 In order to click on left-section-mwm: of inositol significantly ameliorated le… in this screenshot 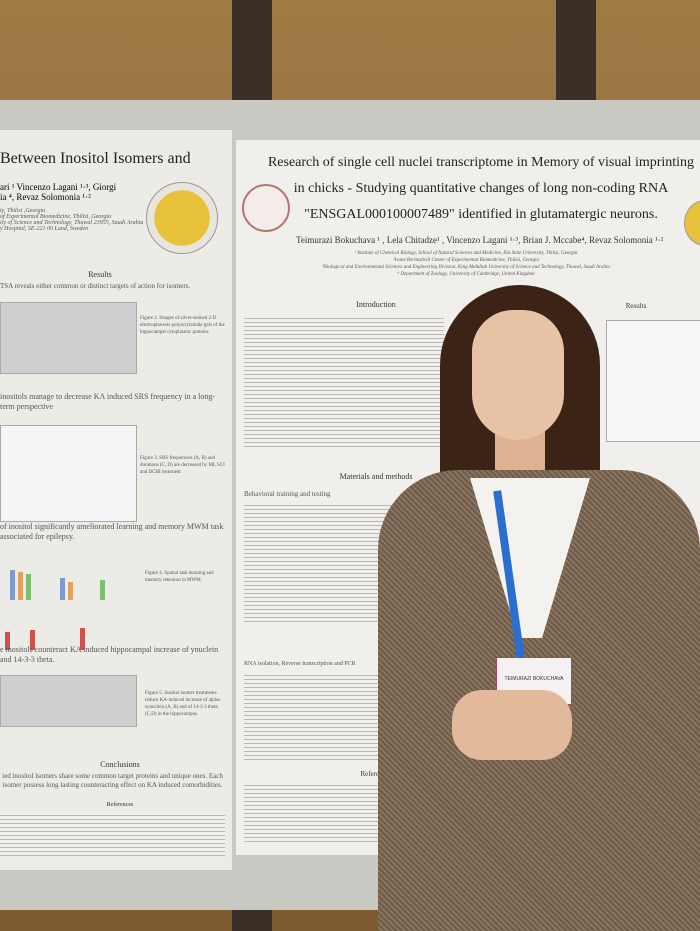, I will do `click(112, 531)`.